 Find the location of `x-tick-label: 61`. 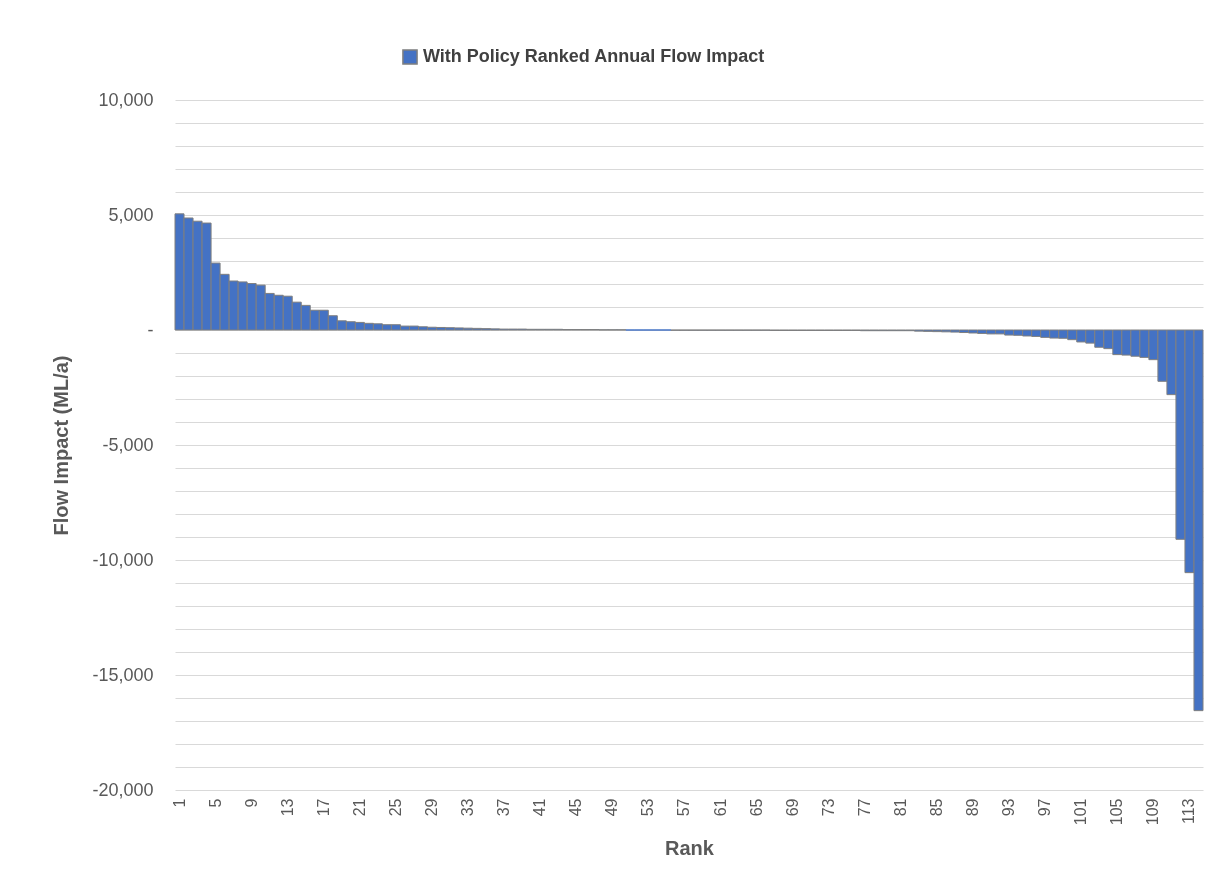

x-tick-label: 61 is located at coordinates (720, 807).